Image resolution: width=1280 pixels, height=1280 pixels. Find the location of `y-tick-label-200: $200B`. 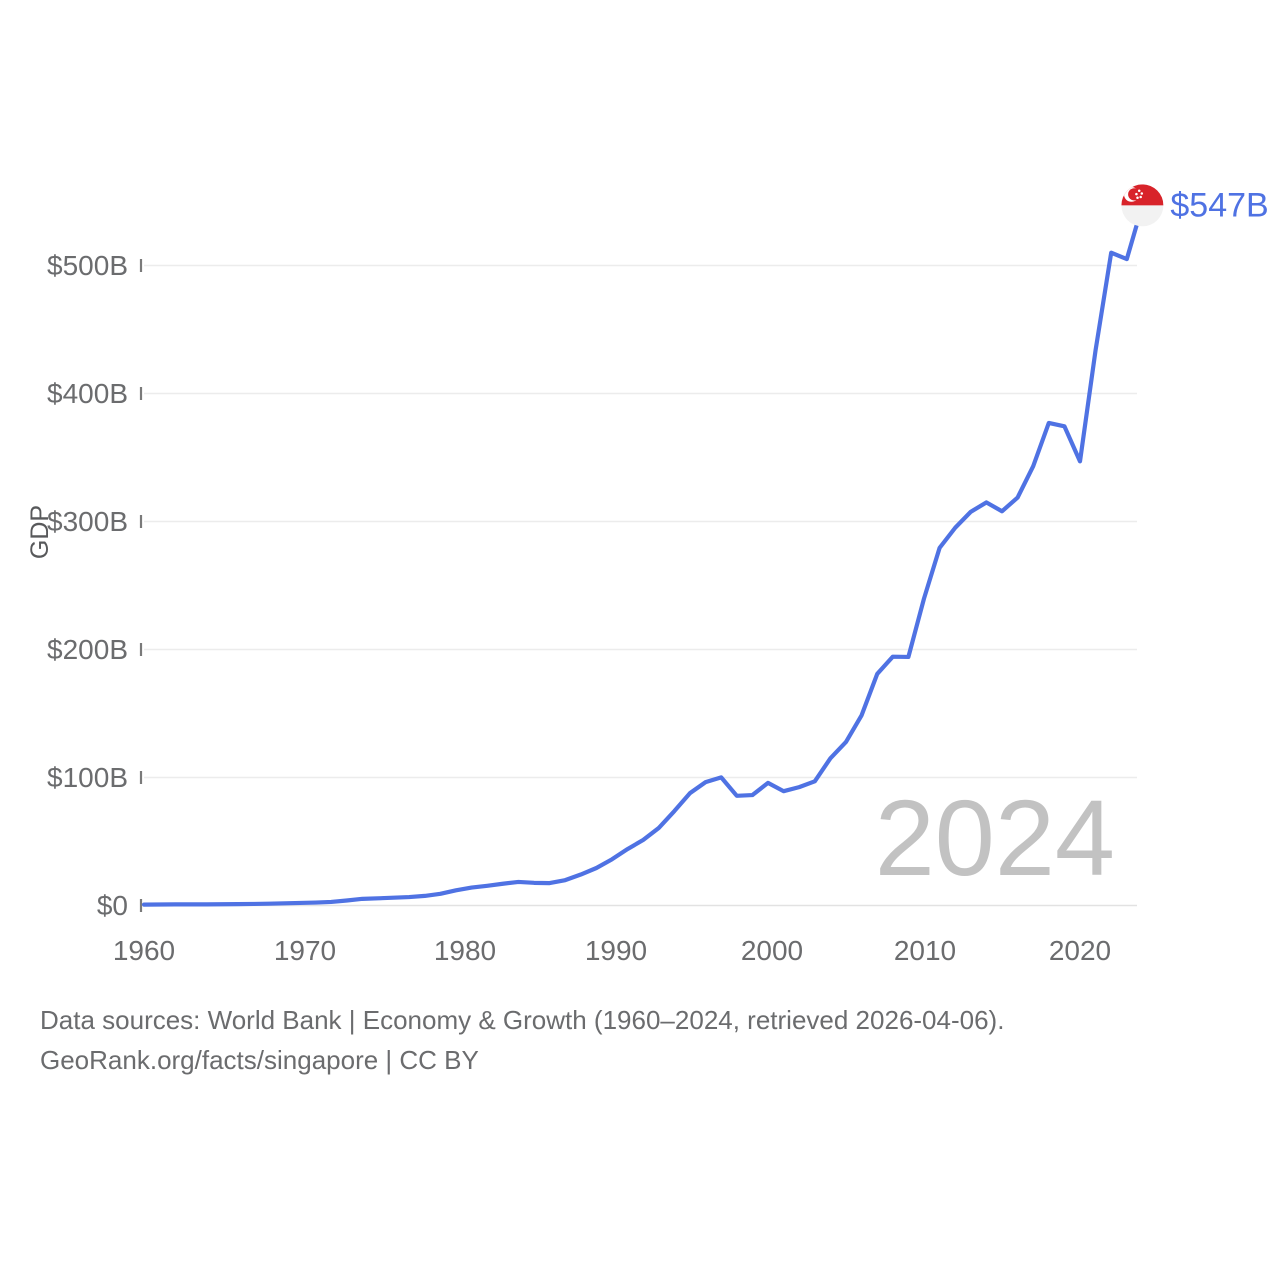

y-tick-label-200: $200B is located at coordinates (87, 649).